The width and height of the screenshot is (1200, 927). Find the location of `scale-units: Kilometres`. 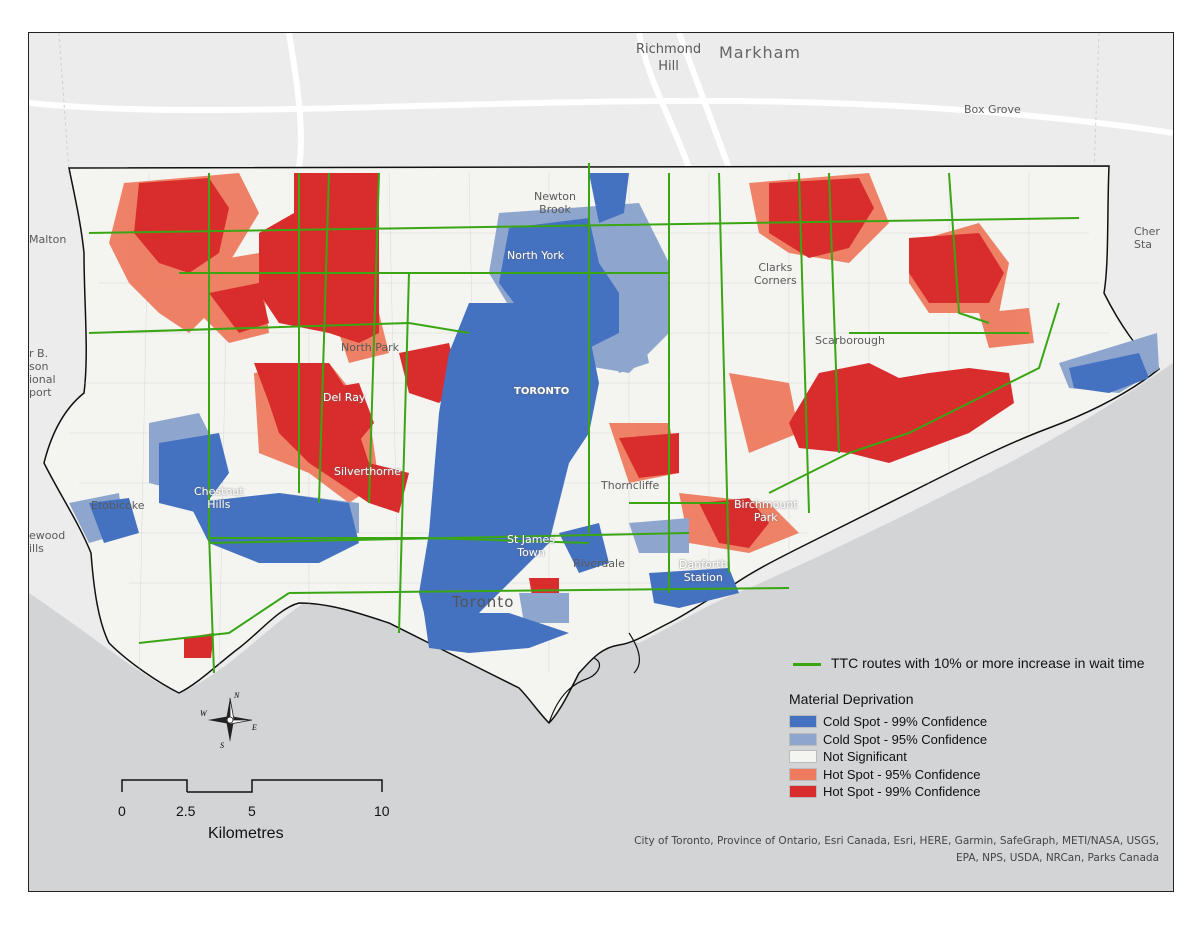

scale-units: Kilometres is located at coordinates (246, 833).